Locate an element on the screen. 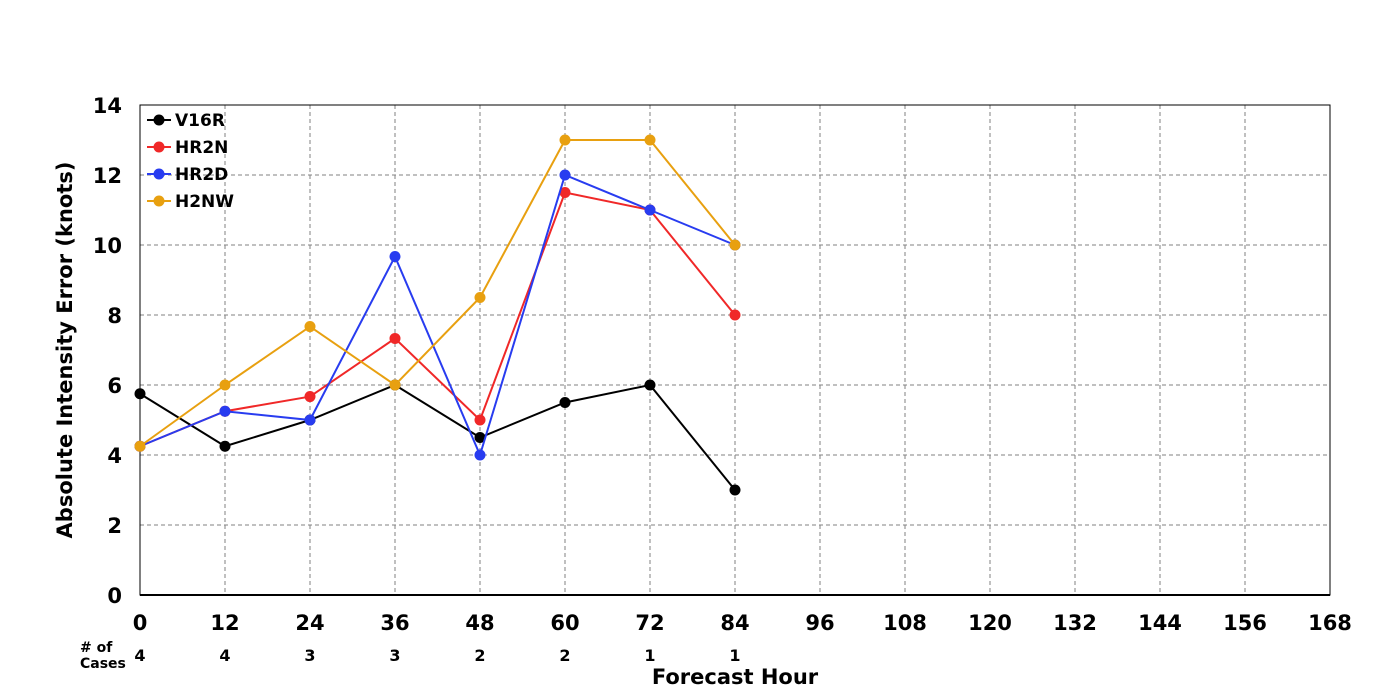 This screenshot has width=1400, height=700. y-tick-label: 10 is located at coordinates (107, 246).